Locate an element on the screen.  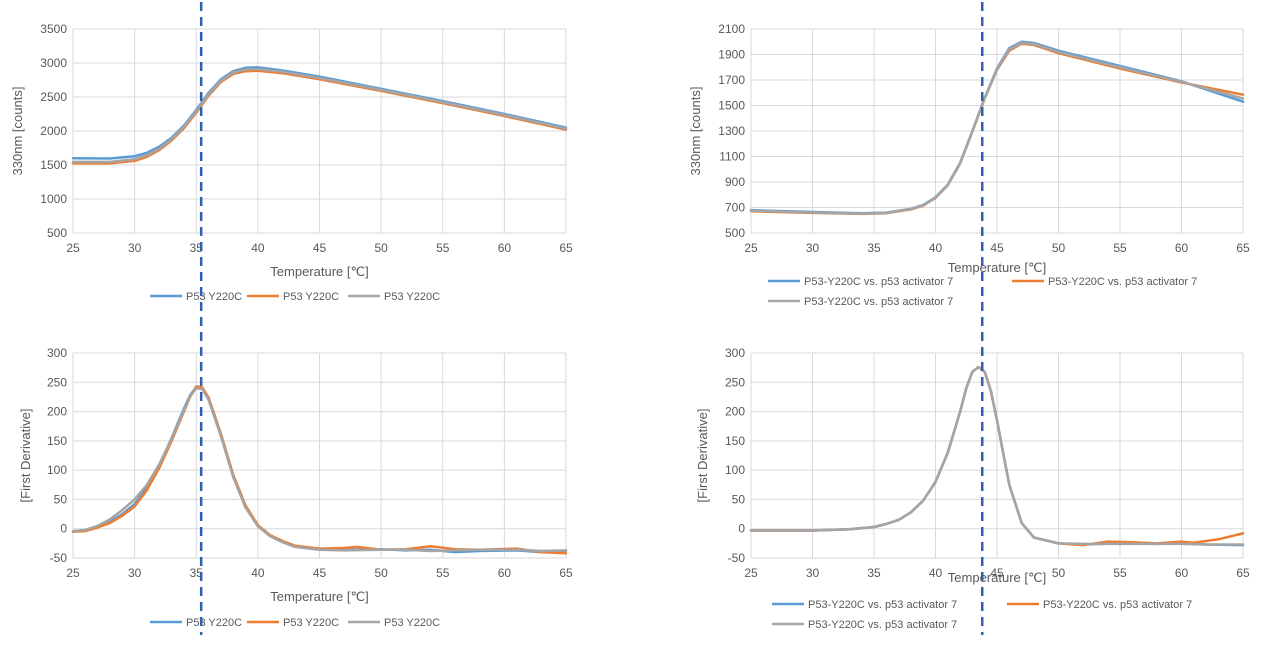
y-tick-label: 1100 is located at coordinates (732, 157).